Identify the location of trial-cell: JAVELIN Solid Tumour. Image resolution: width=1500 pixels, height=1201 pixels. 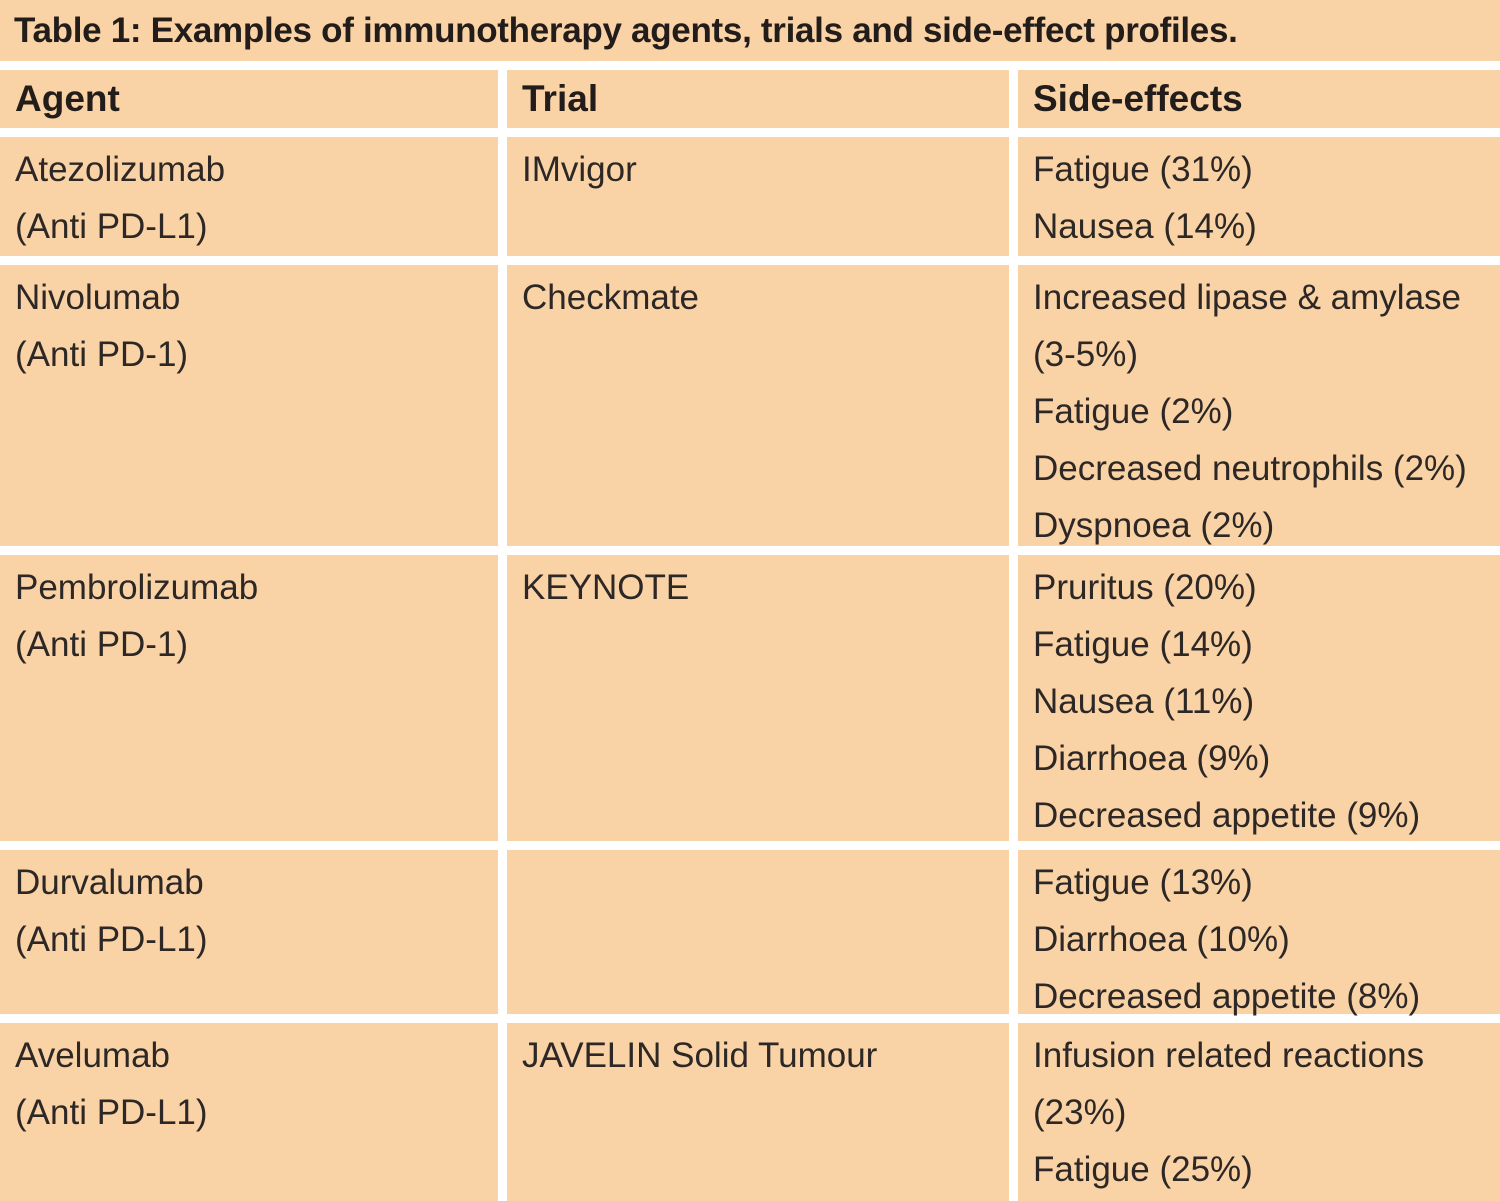
(758, 1112).